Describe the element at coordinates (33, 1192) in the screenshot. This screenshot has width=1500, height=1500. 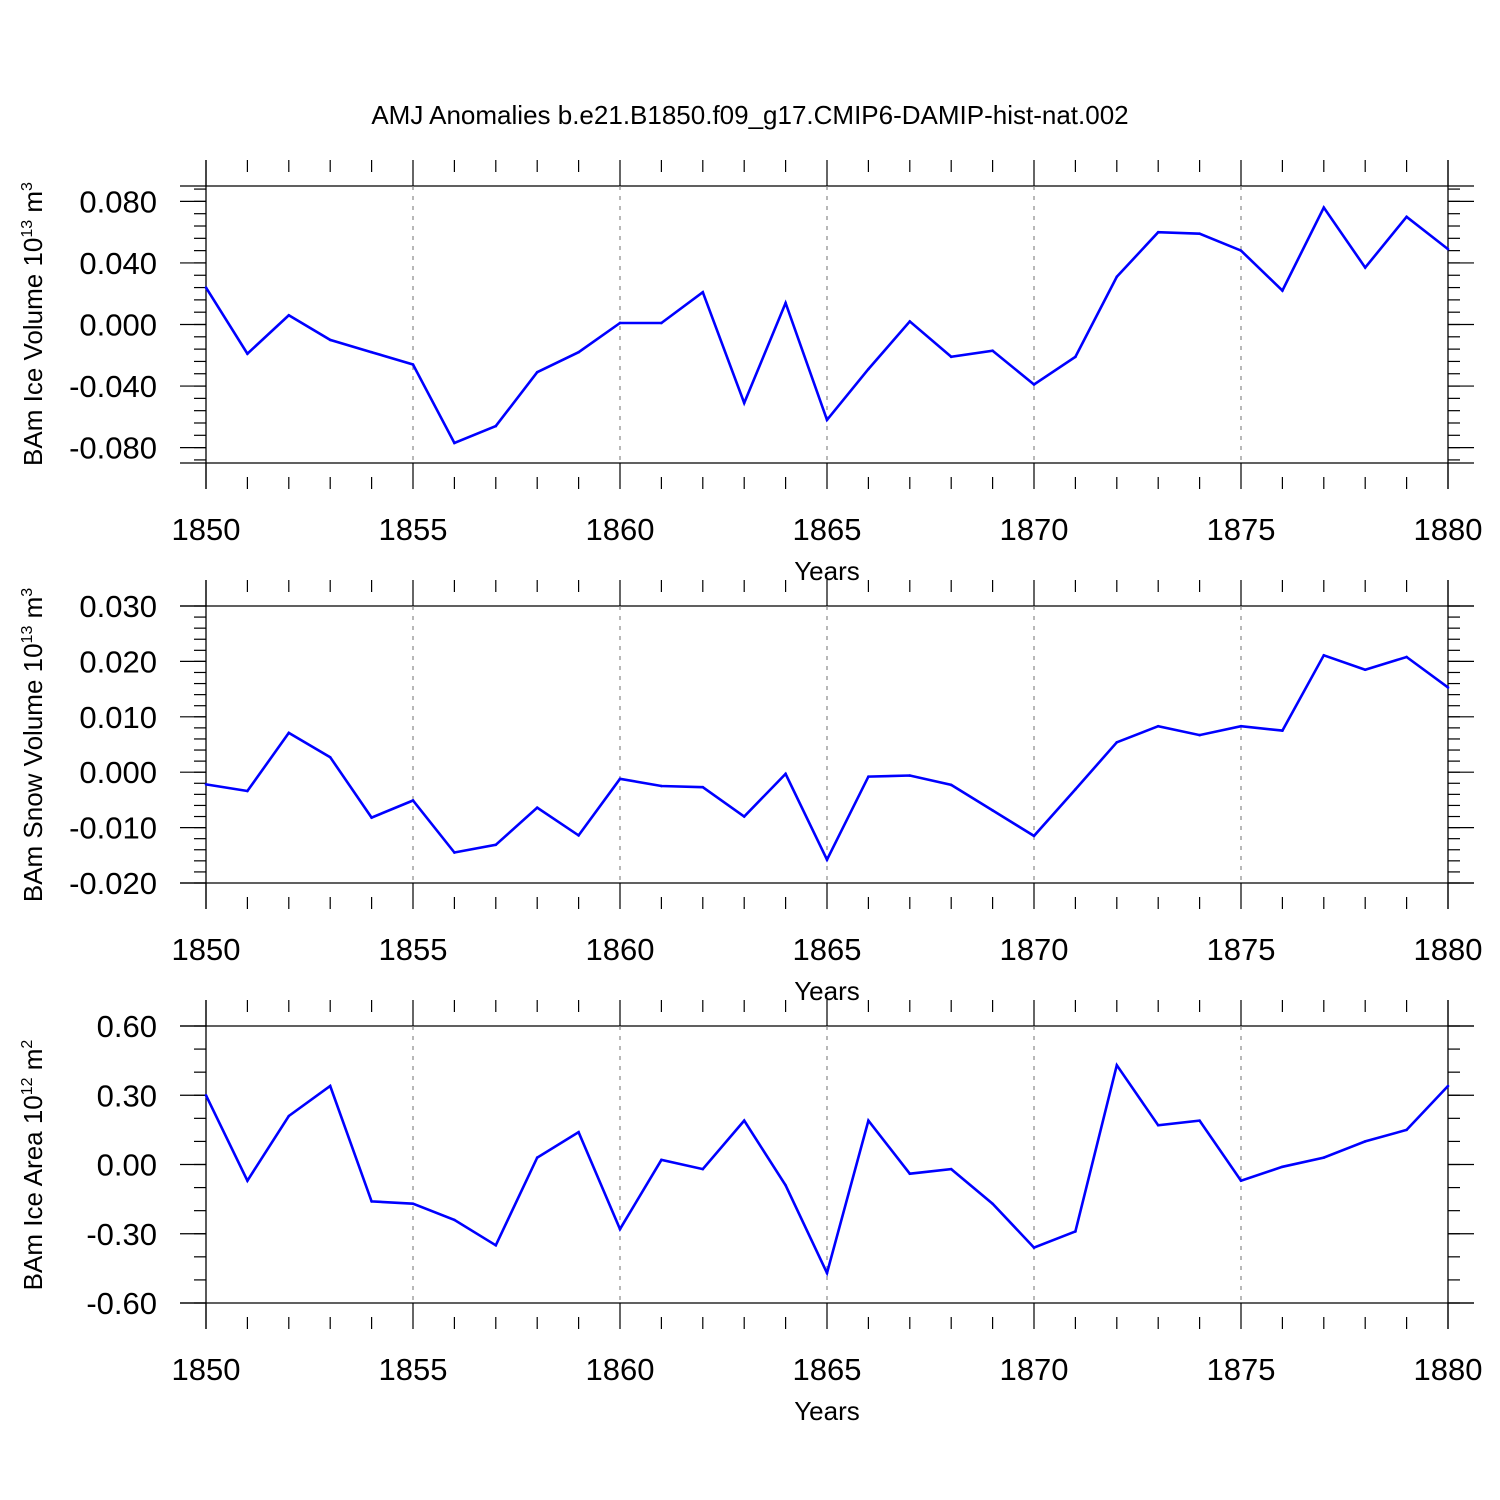
I see `y-axis-title-text: BAm Ice Area 10` at that location.